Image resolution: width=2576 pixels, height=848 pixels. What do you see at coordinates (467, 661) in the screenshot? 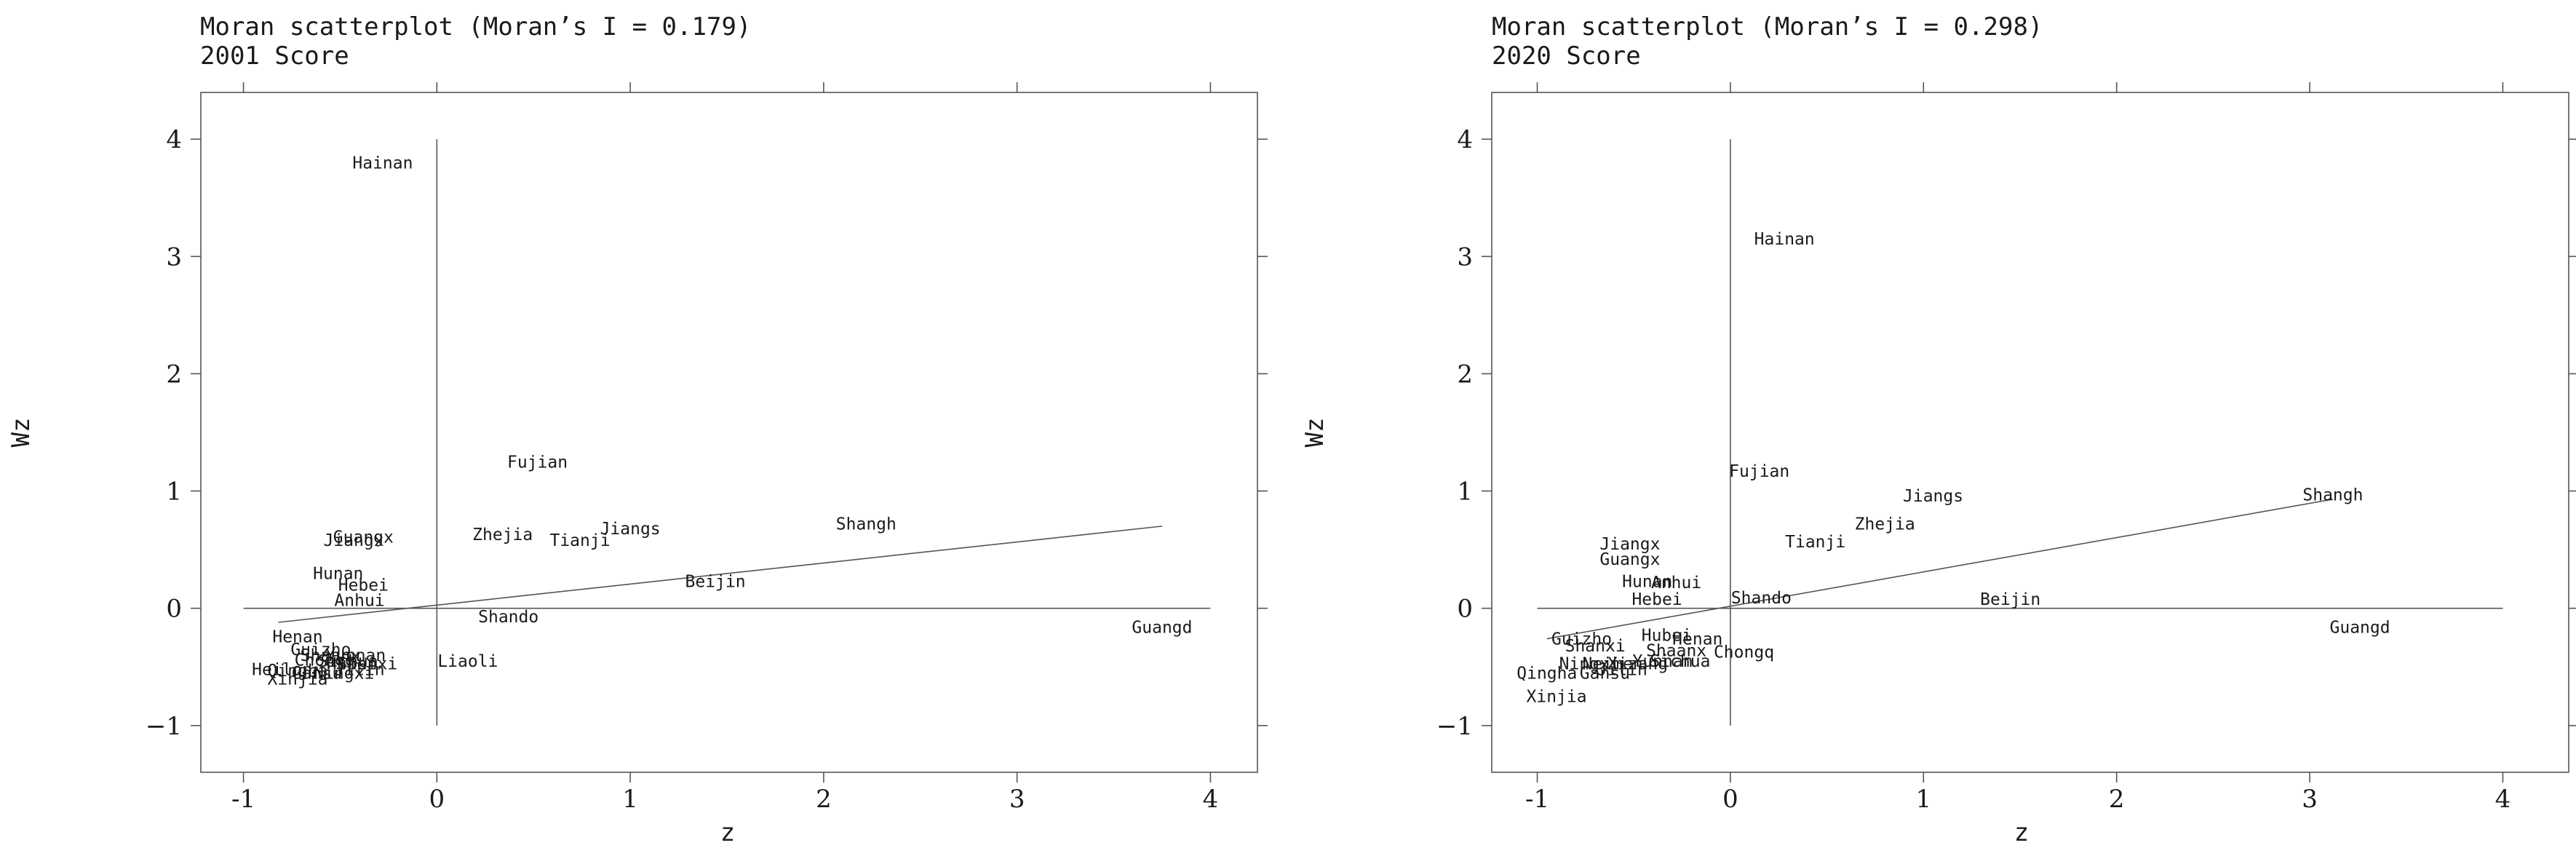
I see `point-label-liaoli: Liaoli` at bounding box center [467, 661].